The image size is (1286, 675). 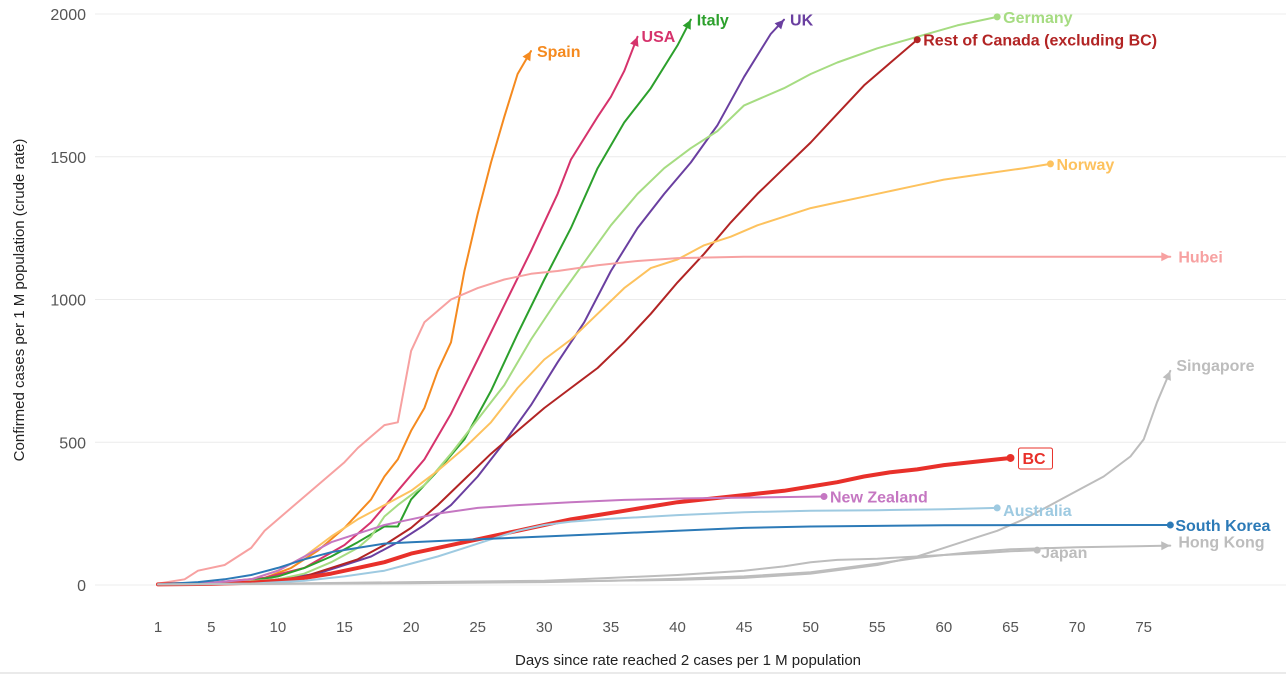 I want to click on series-label-norway: Norway, so click(x=1085, y=165).